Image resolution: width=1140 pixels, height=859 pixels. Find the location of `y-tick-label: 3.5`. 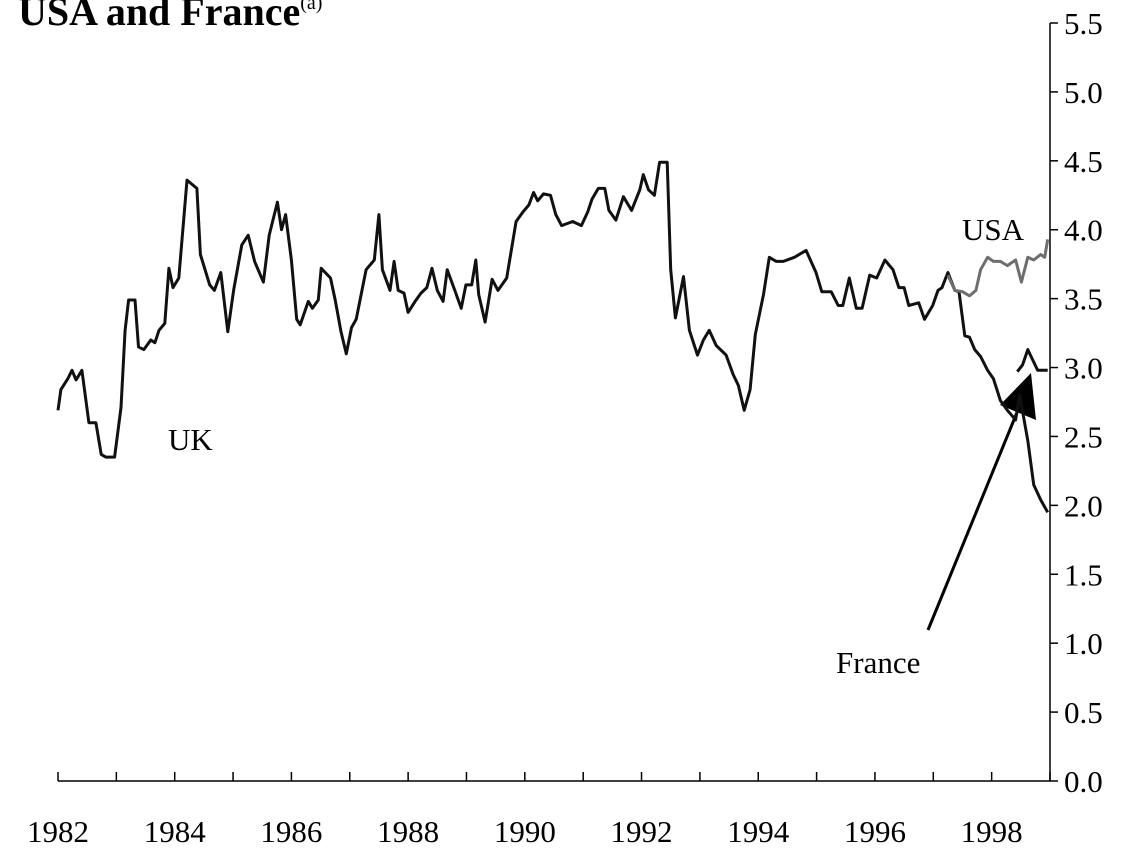

y-tick-label: 3.5 is located at coordinates (1083, 299).